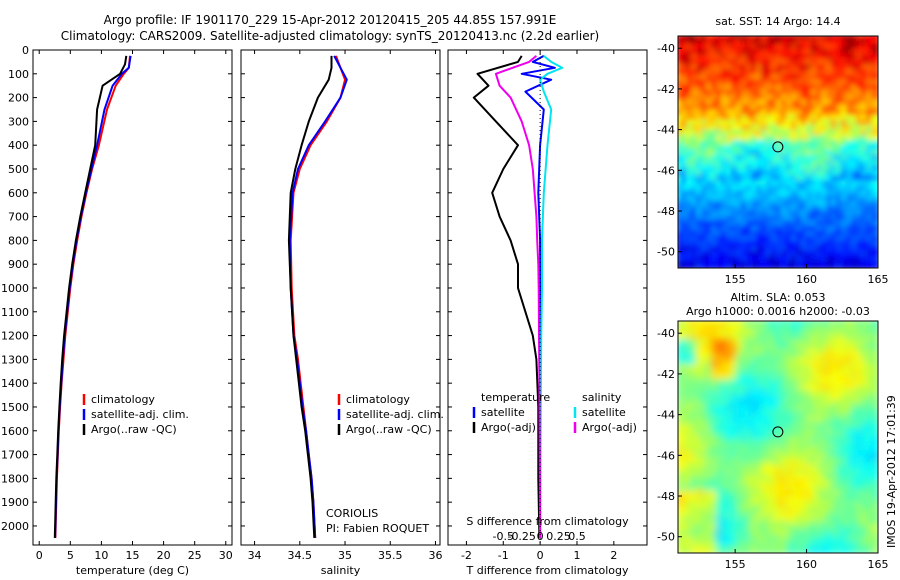 The height and width of the screenshot is (580, 900). What do you see at coordinates (15, 502) in the screenshot?
I see `temperature-ytick-label: 1900` at bounding box center [15, 502].